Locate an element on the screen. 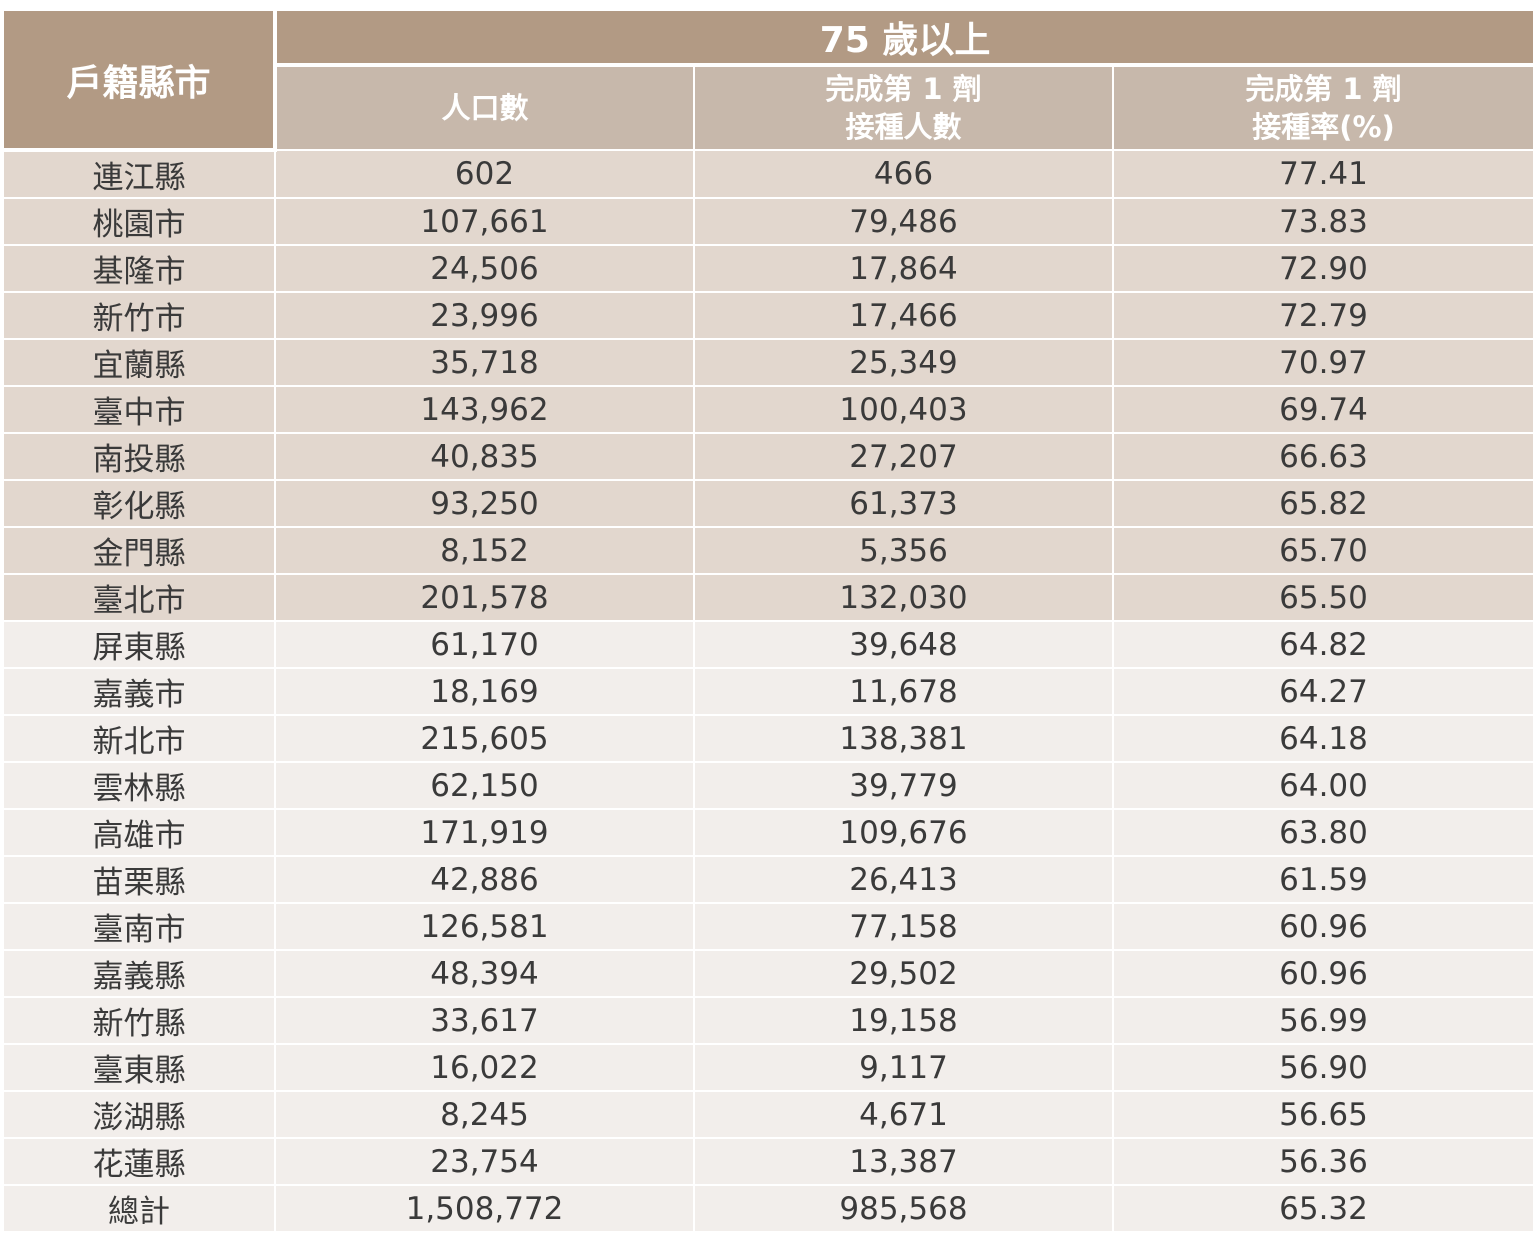  header-row: 戶籍縣市 75 歲以上 is located at coordinates (769, 80).